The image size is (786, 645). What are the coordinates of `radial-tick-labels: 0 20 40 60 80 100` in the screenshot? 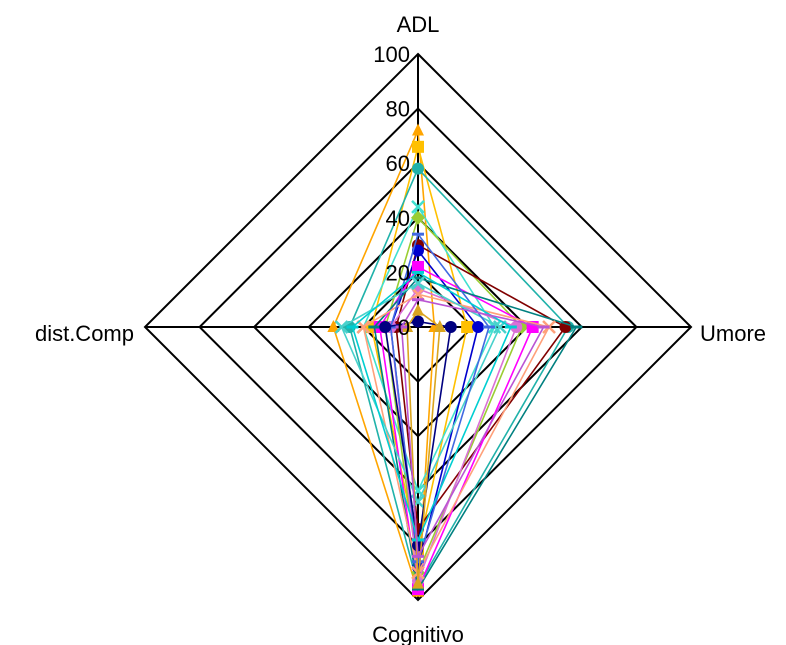 It's located at (391, 191).